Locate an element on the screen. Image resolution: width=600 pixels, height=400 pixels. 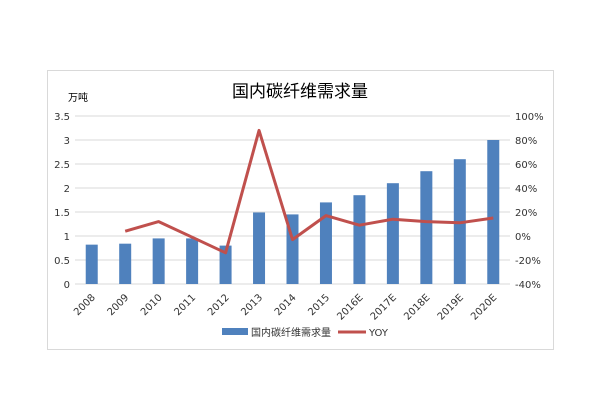
y-tick-label: 3 is located at coordinates (67, 141).